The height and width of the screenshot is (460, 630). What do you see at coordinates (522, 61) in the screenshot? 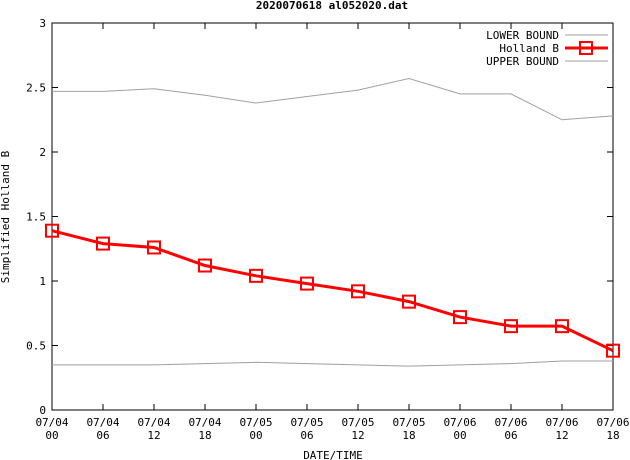
I see `legend-label: UPPER BOUND` at bounding box center [522, 61].